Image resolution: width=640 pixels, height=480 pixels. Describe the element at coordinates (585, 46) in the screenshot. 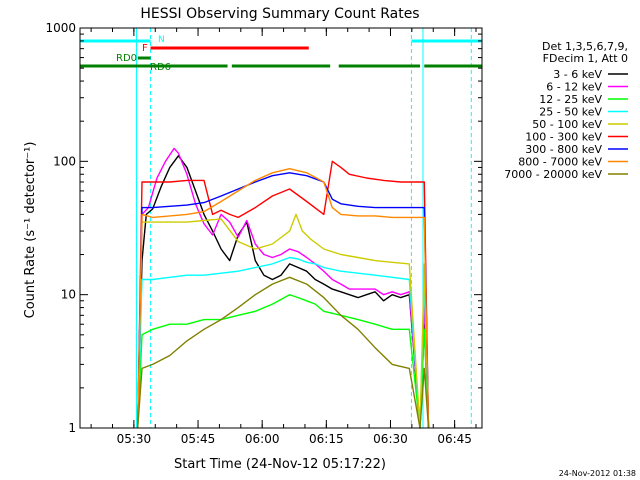

I see `legend-header-line-1: Det 1,3,5,6,7,9,` at that location.